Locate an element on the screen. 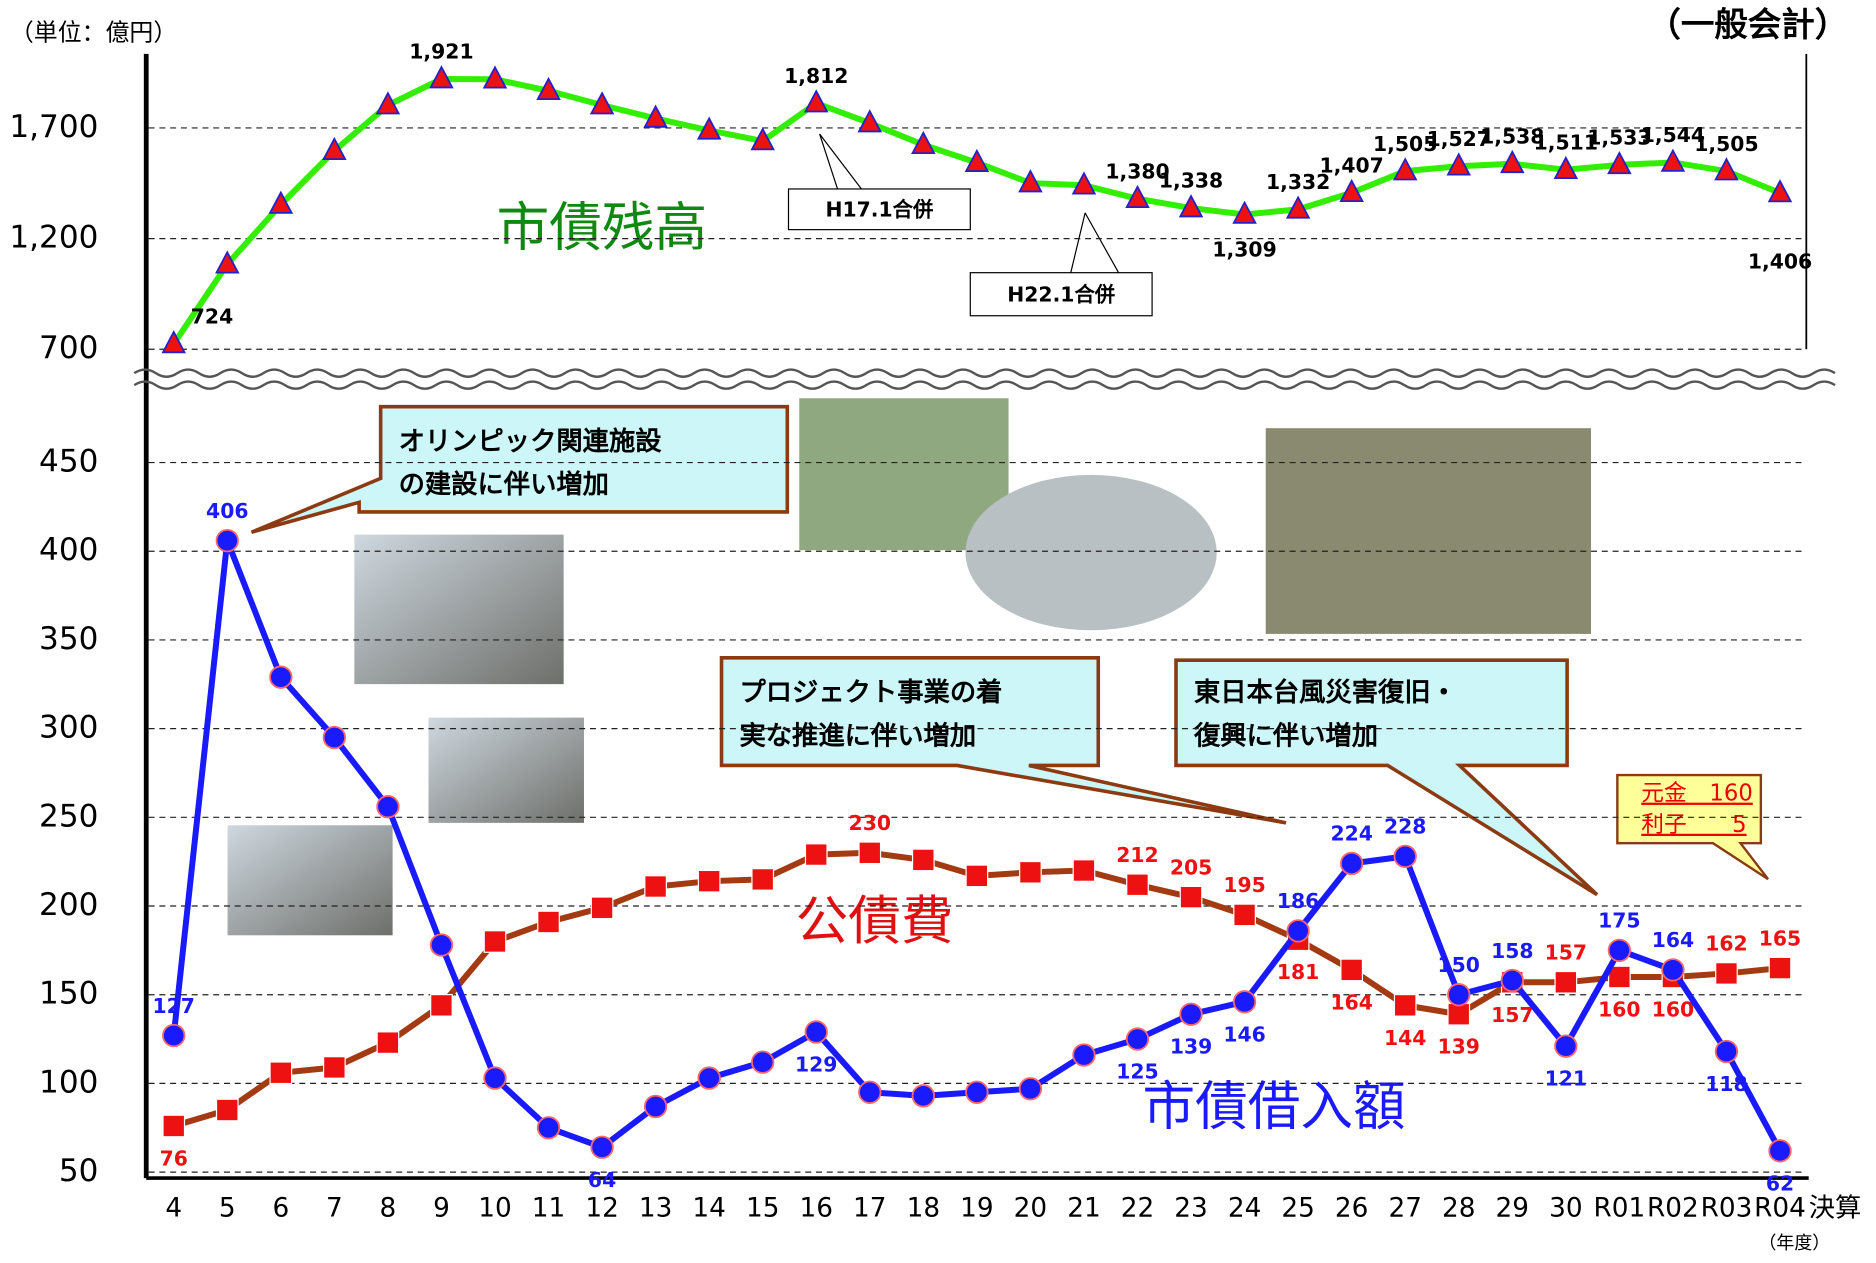  y-tick-label: 350 is located at coordinates (68, 639).